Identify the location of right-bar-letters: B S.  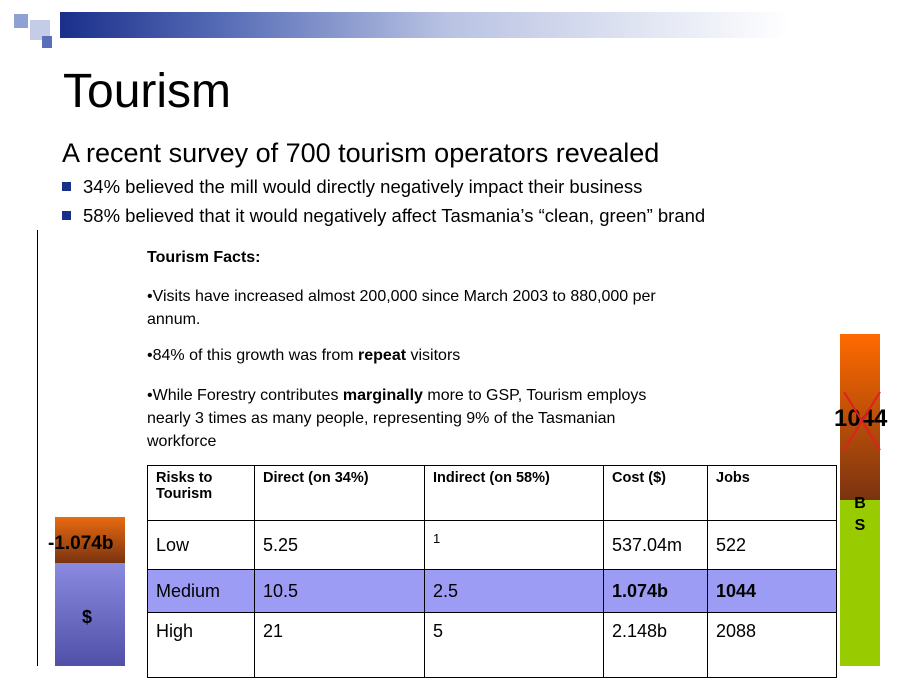
(860, 515).